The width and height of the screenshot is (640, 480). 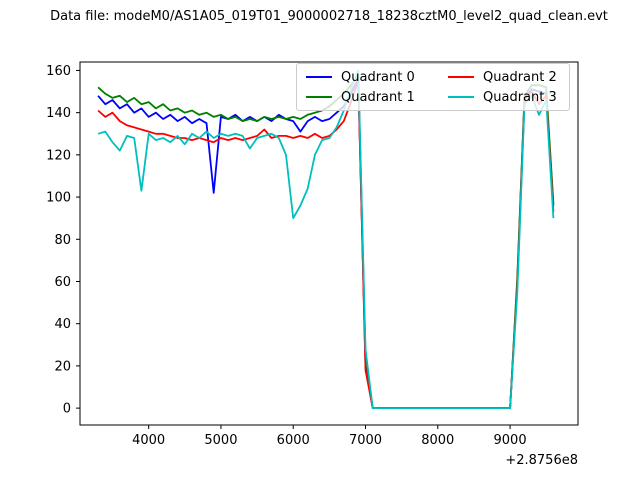 What do you see at coordinates (62, 240) in the screenshot?
I see `y-tick-label: 80` at bounding box center [62, 240].